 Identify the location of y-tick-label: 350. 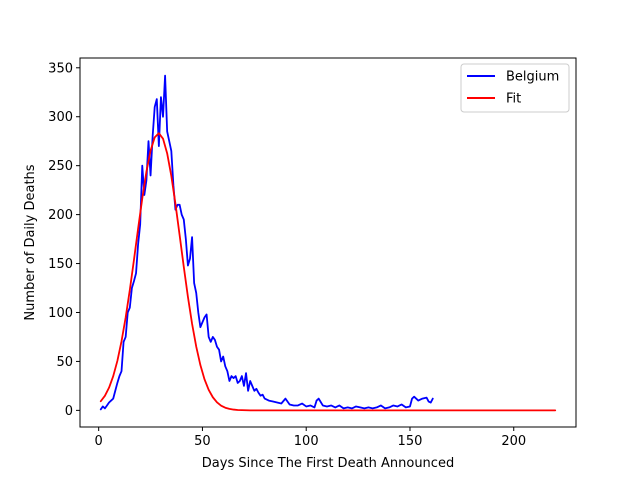
(60, 68).